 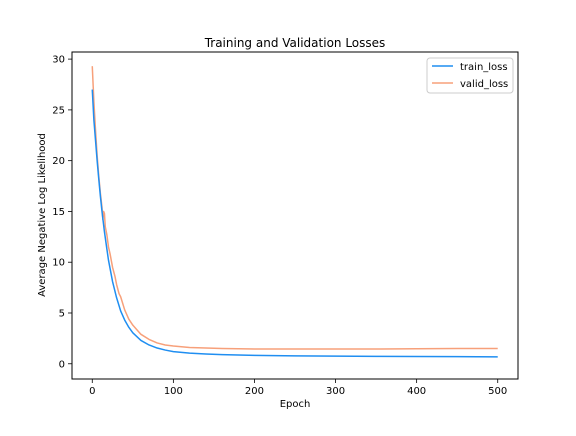 What do you see at coordinates (58, 110) in the screenshot?
I see `y-tick-label: 25` at bounding box center [58, 110].